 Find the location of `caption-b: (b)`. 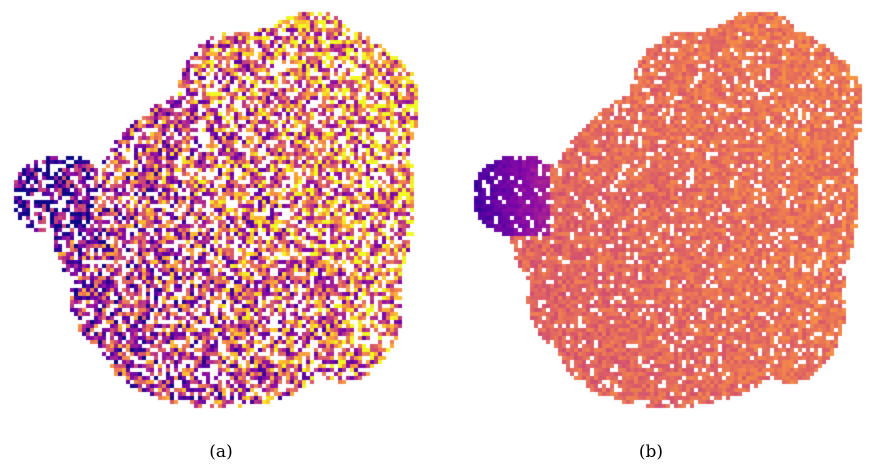

caption-b: (b) is located at coordinates (651, 452).